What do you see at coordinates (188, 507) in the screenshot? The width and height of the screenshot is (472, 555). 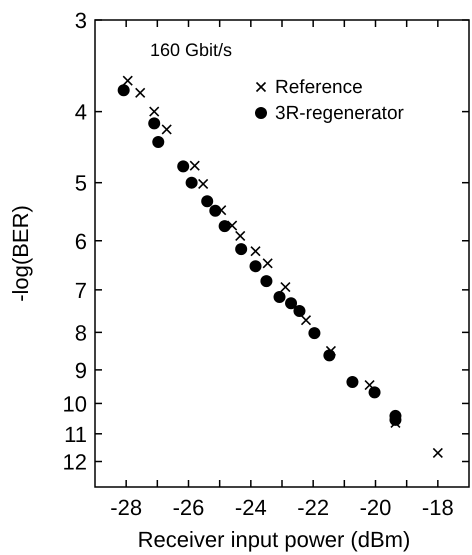 I see `x-tick-label: -26` at bounding box center [188, 507].